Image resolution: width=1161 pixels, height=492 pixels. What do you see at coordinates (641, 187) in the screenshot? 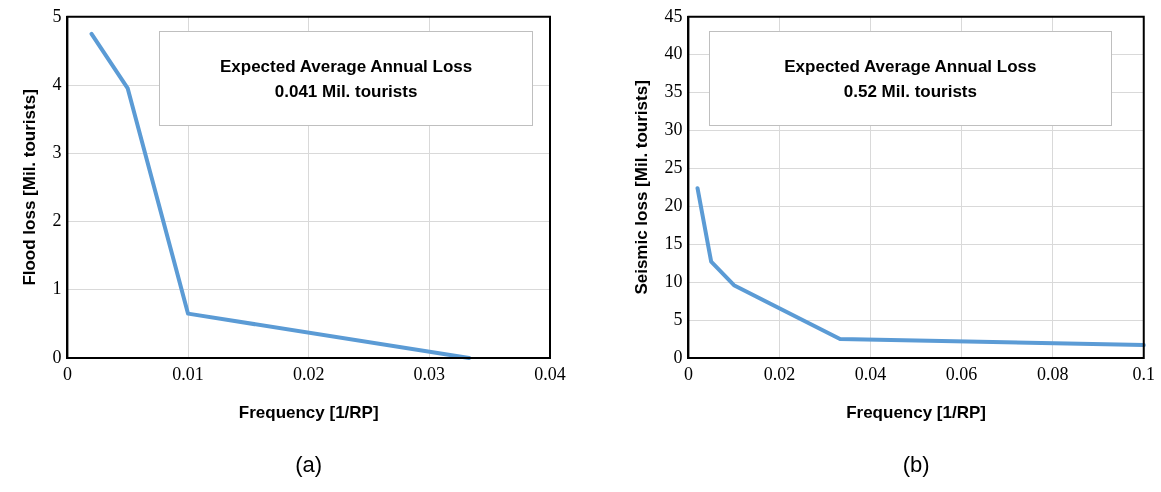
I see `y-axis-title: Seismic loss [Mil. tourists]` at bounding box center [641, 187].